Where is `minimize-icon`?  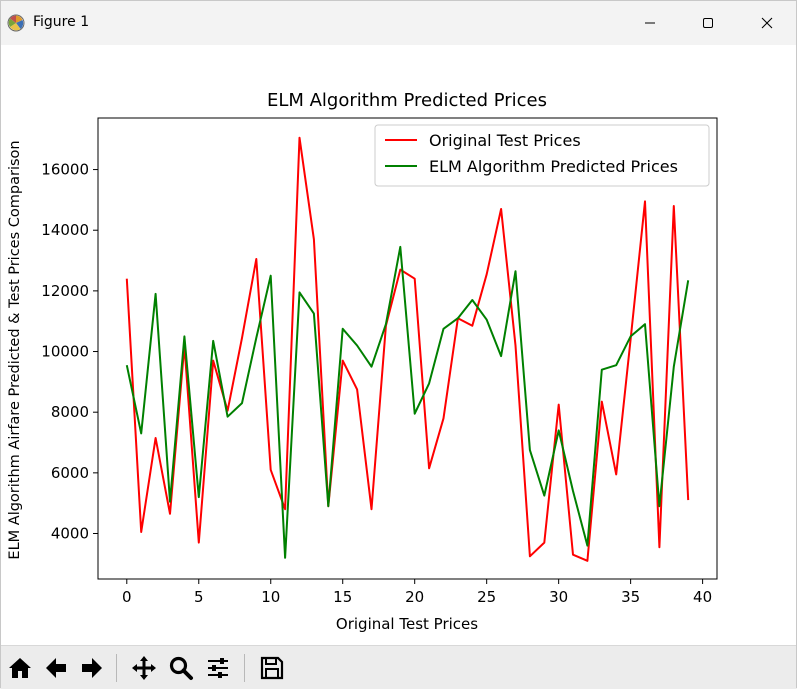
minimize-icon is located at coordinates (650, 23).